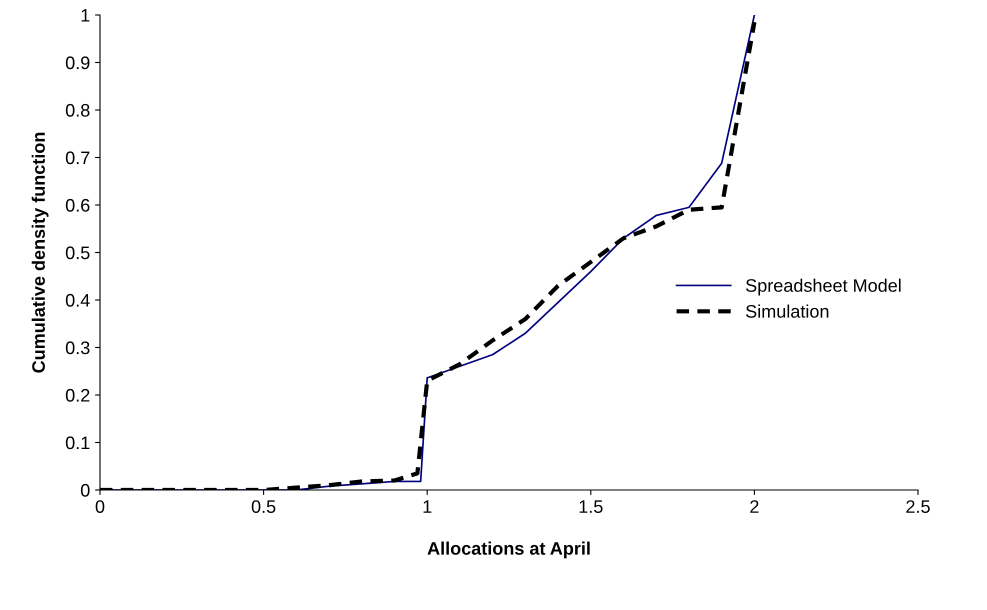 Image resolution: width=987 pixels, height=610 pixels. What do you see at coordinates (787, 311) in the screenshot?
I see `legend-label: Simulation` at bounding box center [787, 311].